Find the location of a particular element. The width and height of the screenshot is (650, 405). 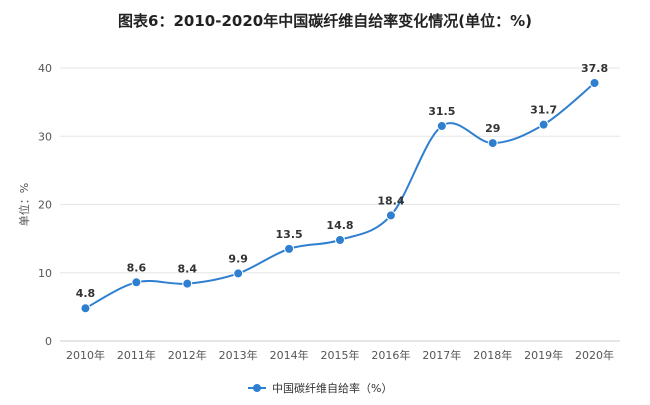

x-tick-label: 2014年 is located at coordinates (289, 355).